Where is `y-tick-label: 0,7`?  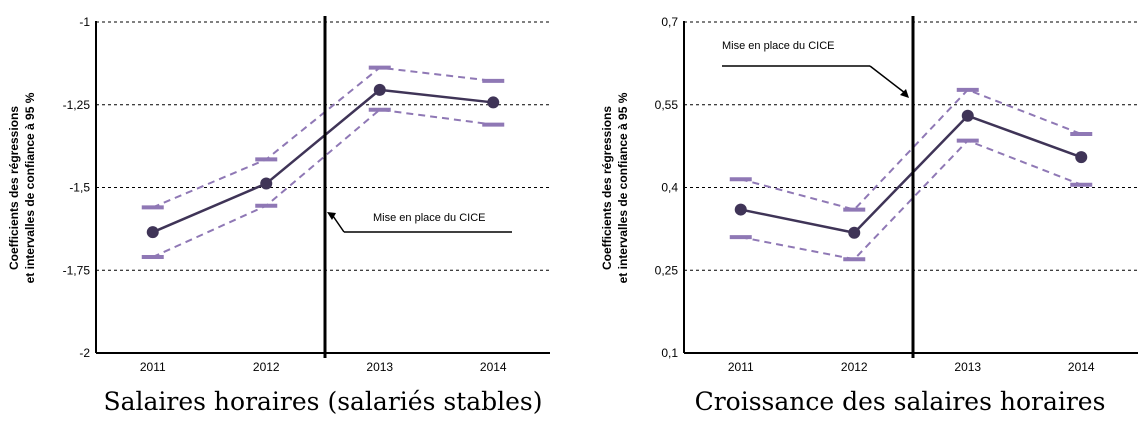 y-tick-label: 0,7 is located at coordinates (669, 22).